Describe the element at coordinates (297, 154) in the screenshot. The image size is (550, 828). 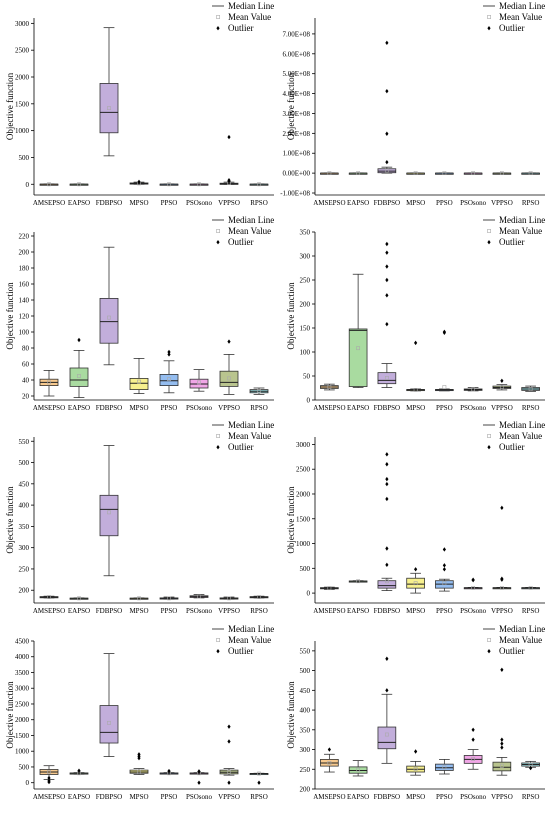
I see `y-tick-label: 1.00E+08` at that location.